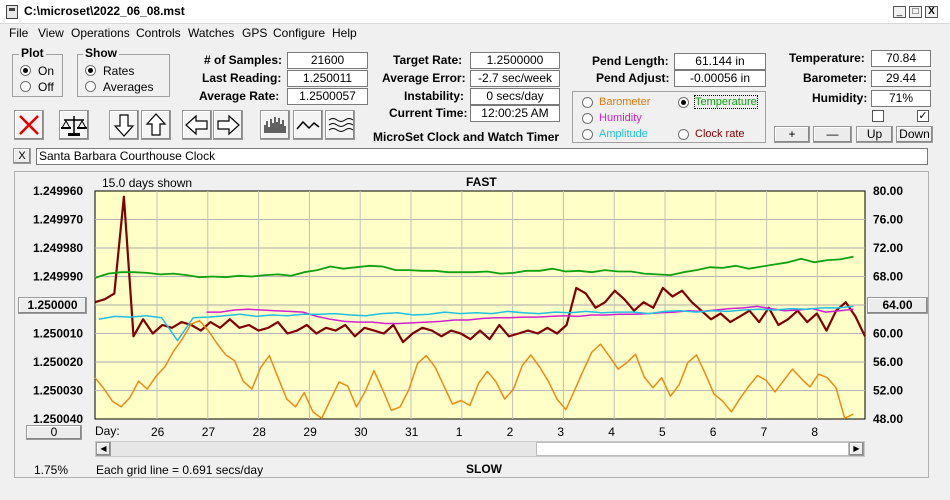 This screenshot has width=950, height=500. What do you see at coordinates (856, 449) in the screenshot?
I see `scroll-right-button: ▶` at bounding box center [856, 449].